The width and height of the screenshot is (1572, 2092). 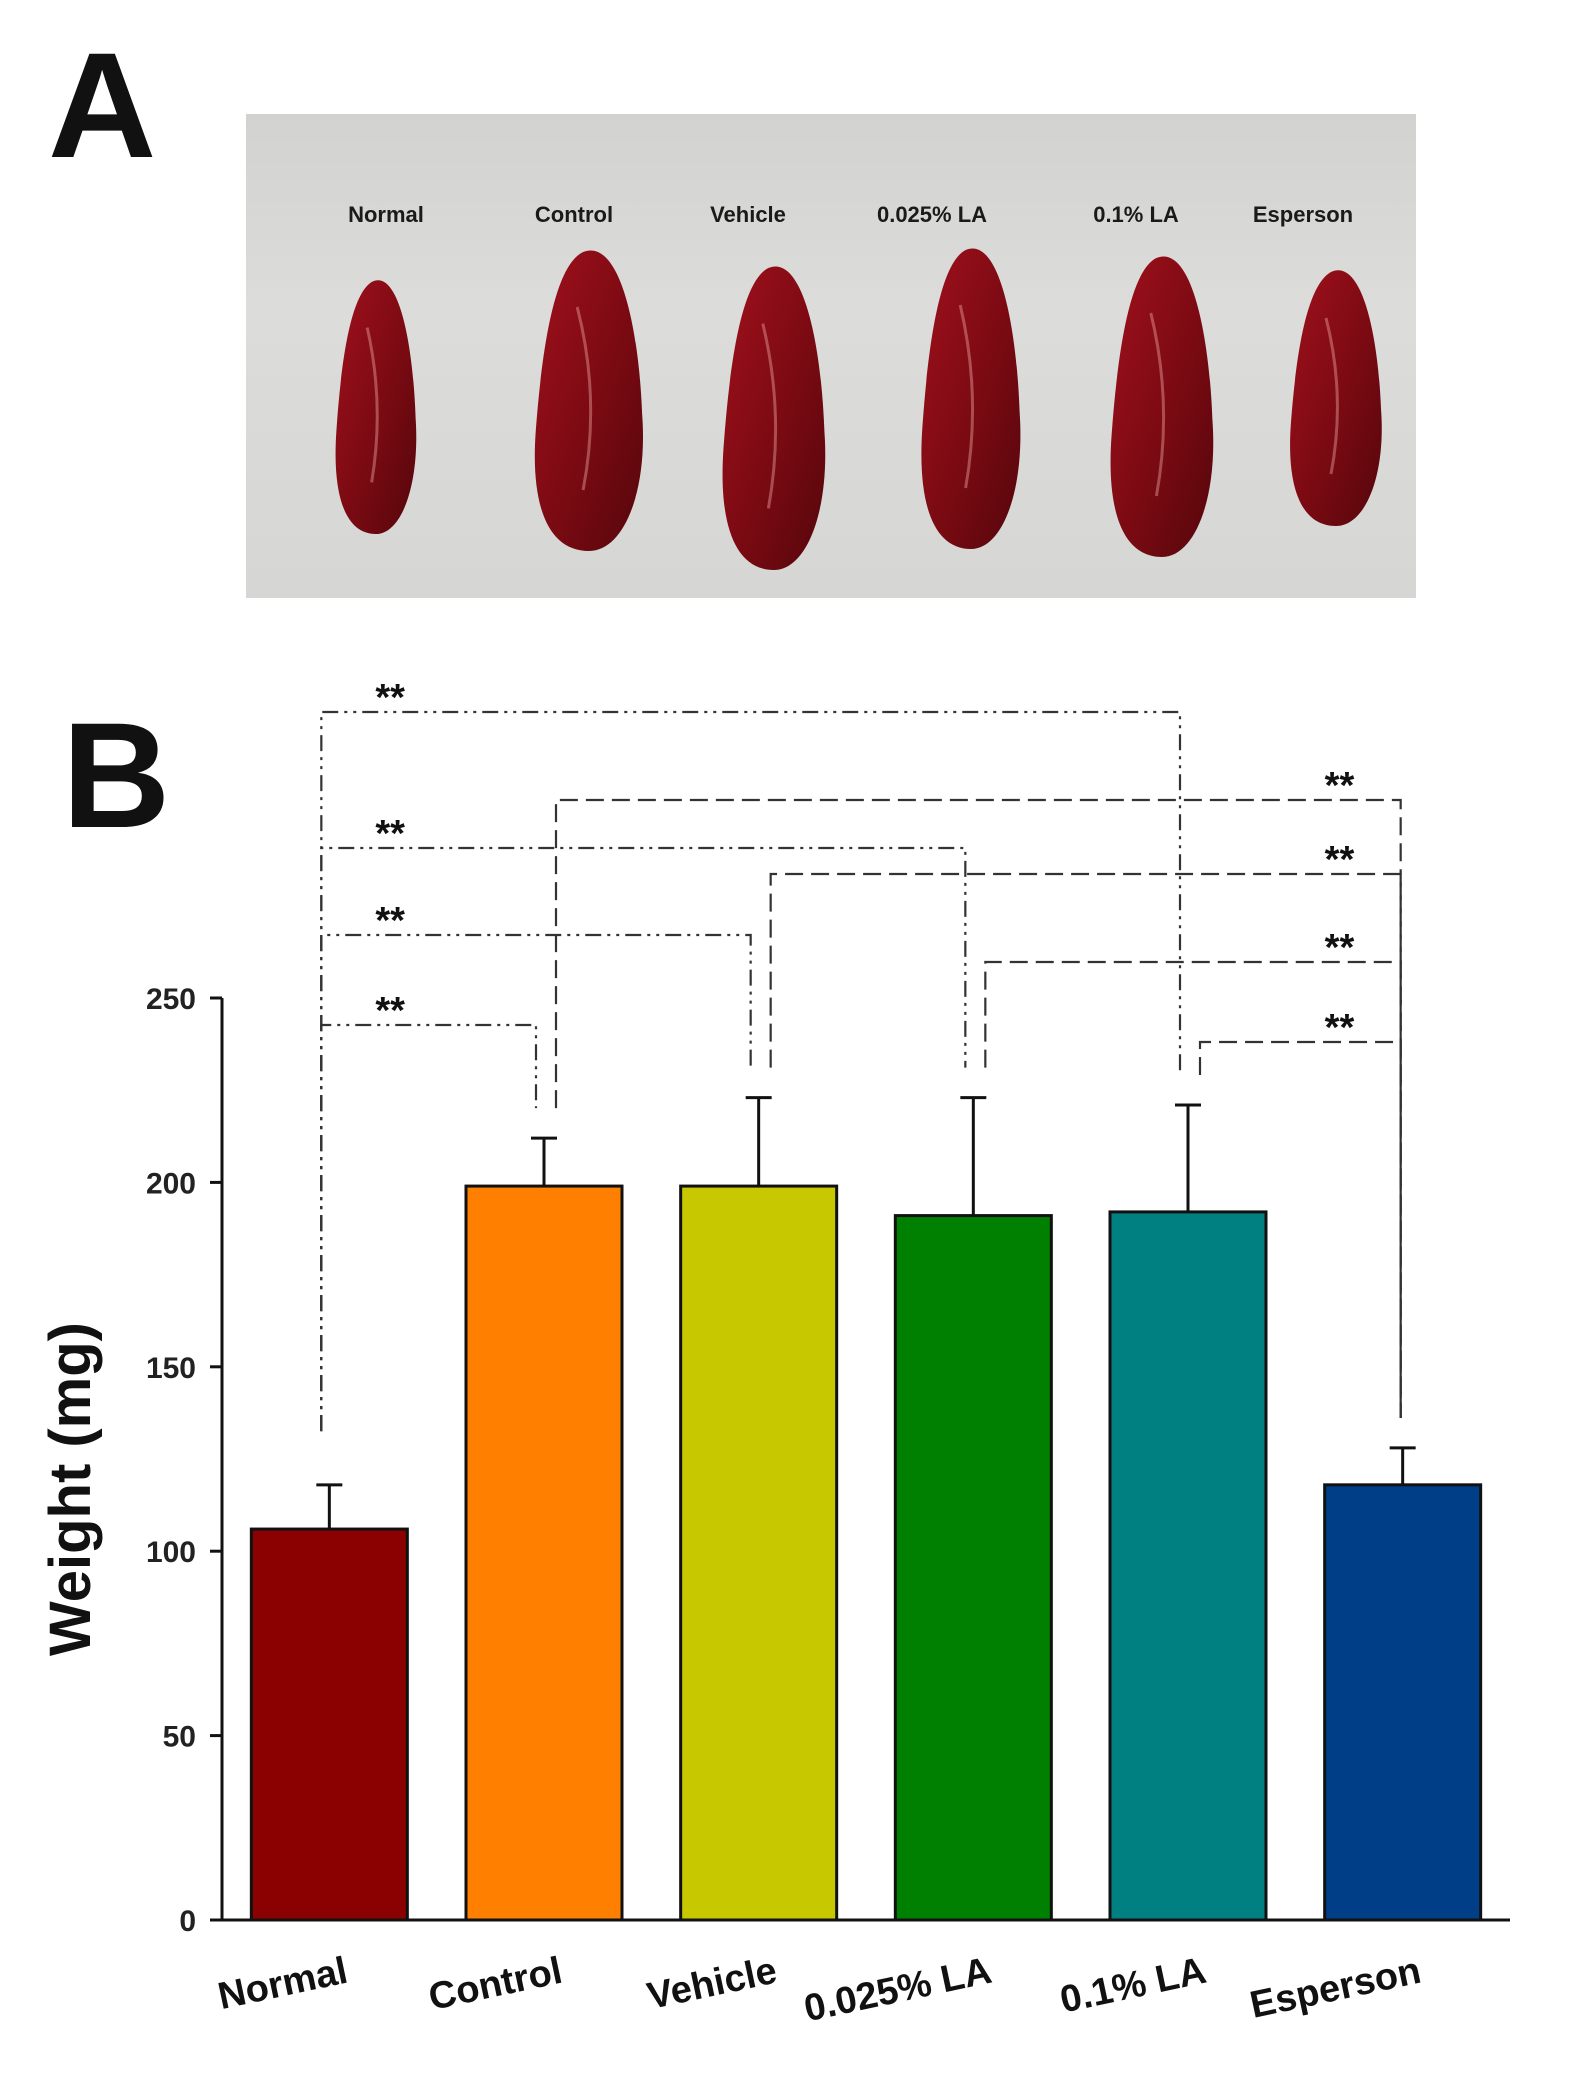 What do you see at coordinates (102, 105) in the screenshot?
I see `panel-label-a: A` at bounding box center [102, 105].